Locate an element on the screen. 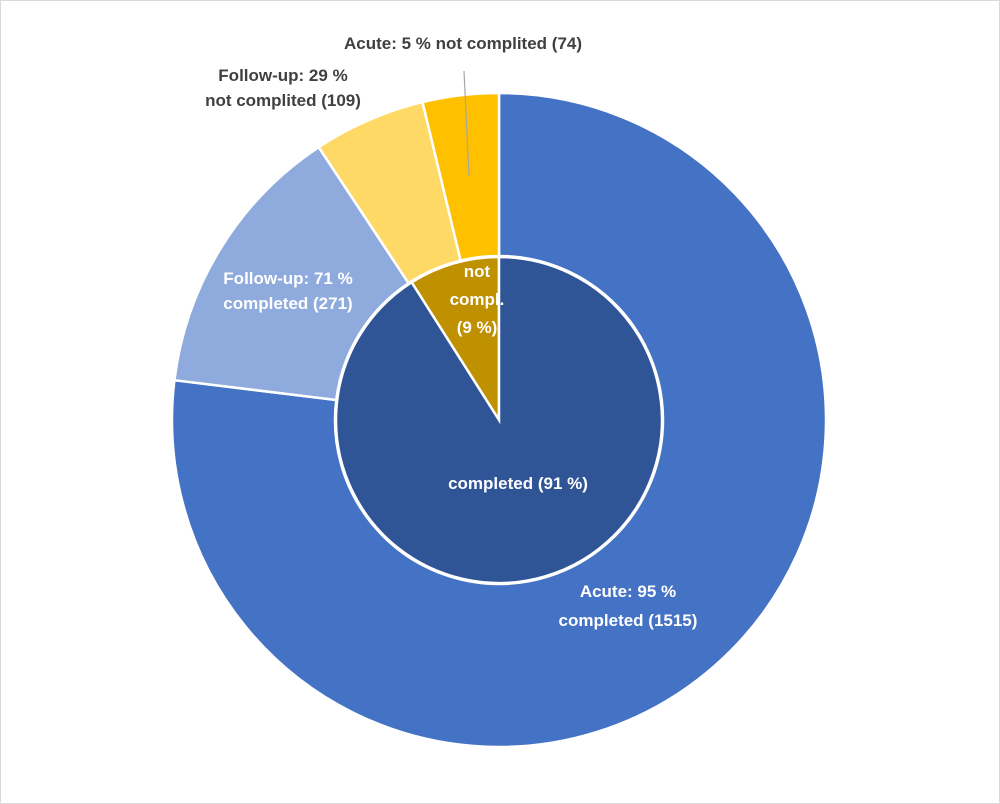 The image size is (1000, 804). leader-line-acute-not-completed is located at coordinates (466, 123).